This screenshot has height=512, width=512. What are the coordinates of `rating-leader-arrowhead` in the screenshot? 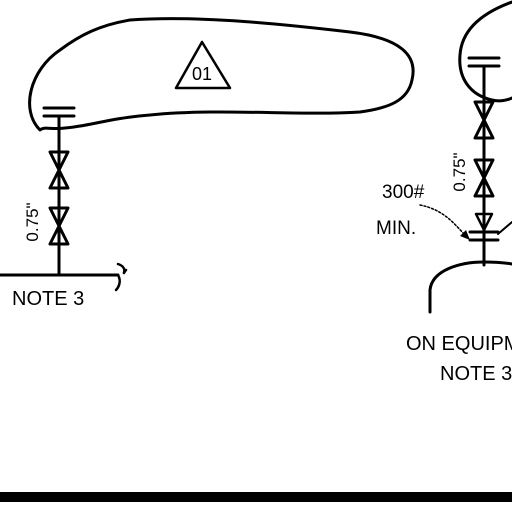 It's located at (465, 235).